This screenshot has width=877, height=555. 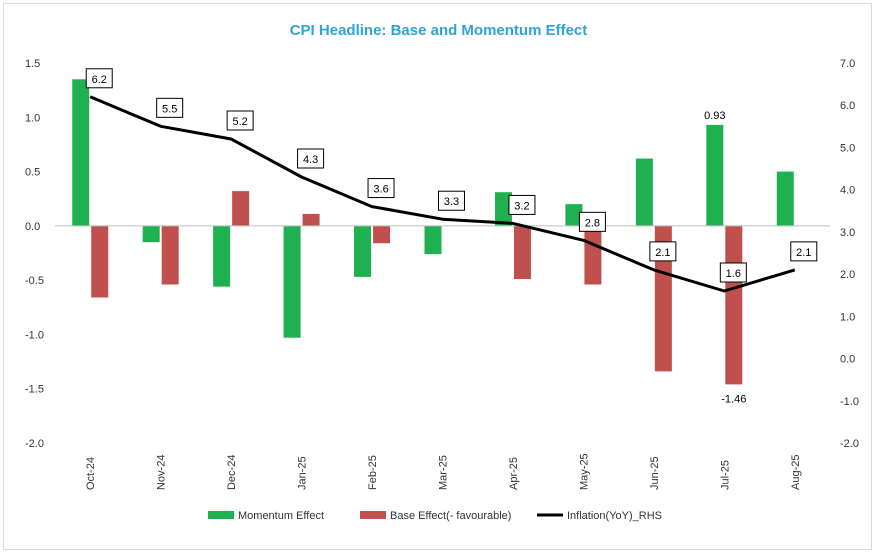 I want to click on category-tick-label: Oct-24, so click(x=91, y=473).